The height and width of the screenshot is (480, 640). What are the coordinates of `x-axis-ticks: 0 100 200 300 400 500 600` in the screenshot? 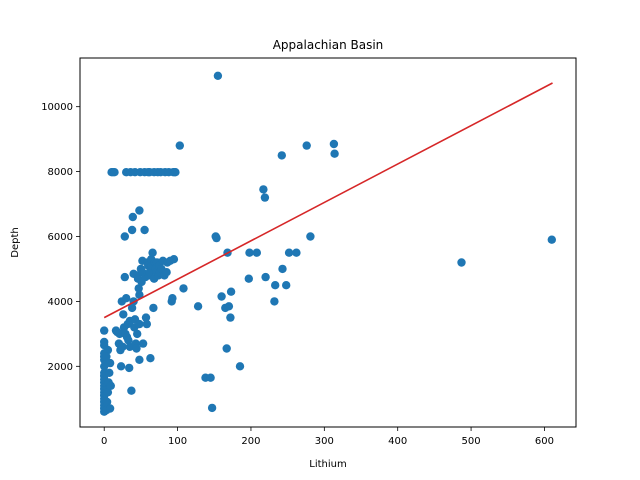 It's located at (327, 437).